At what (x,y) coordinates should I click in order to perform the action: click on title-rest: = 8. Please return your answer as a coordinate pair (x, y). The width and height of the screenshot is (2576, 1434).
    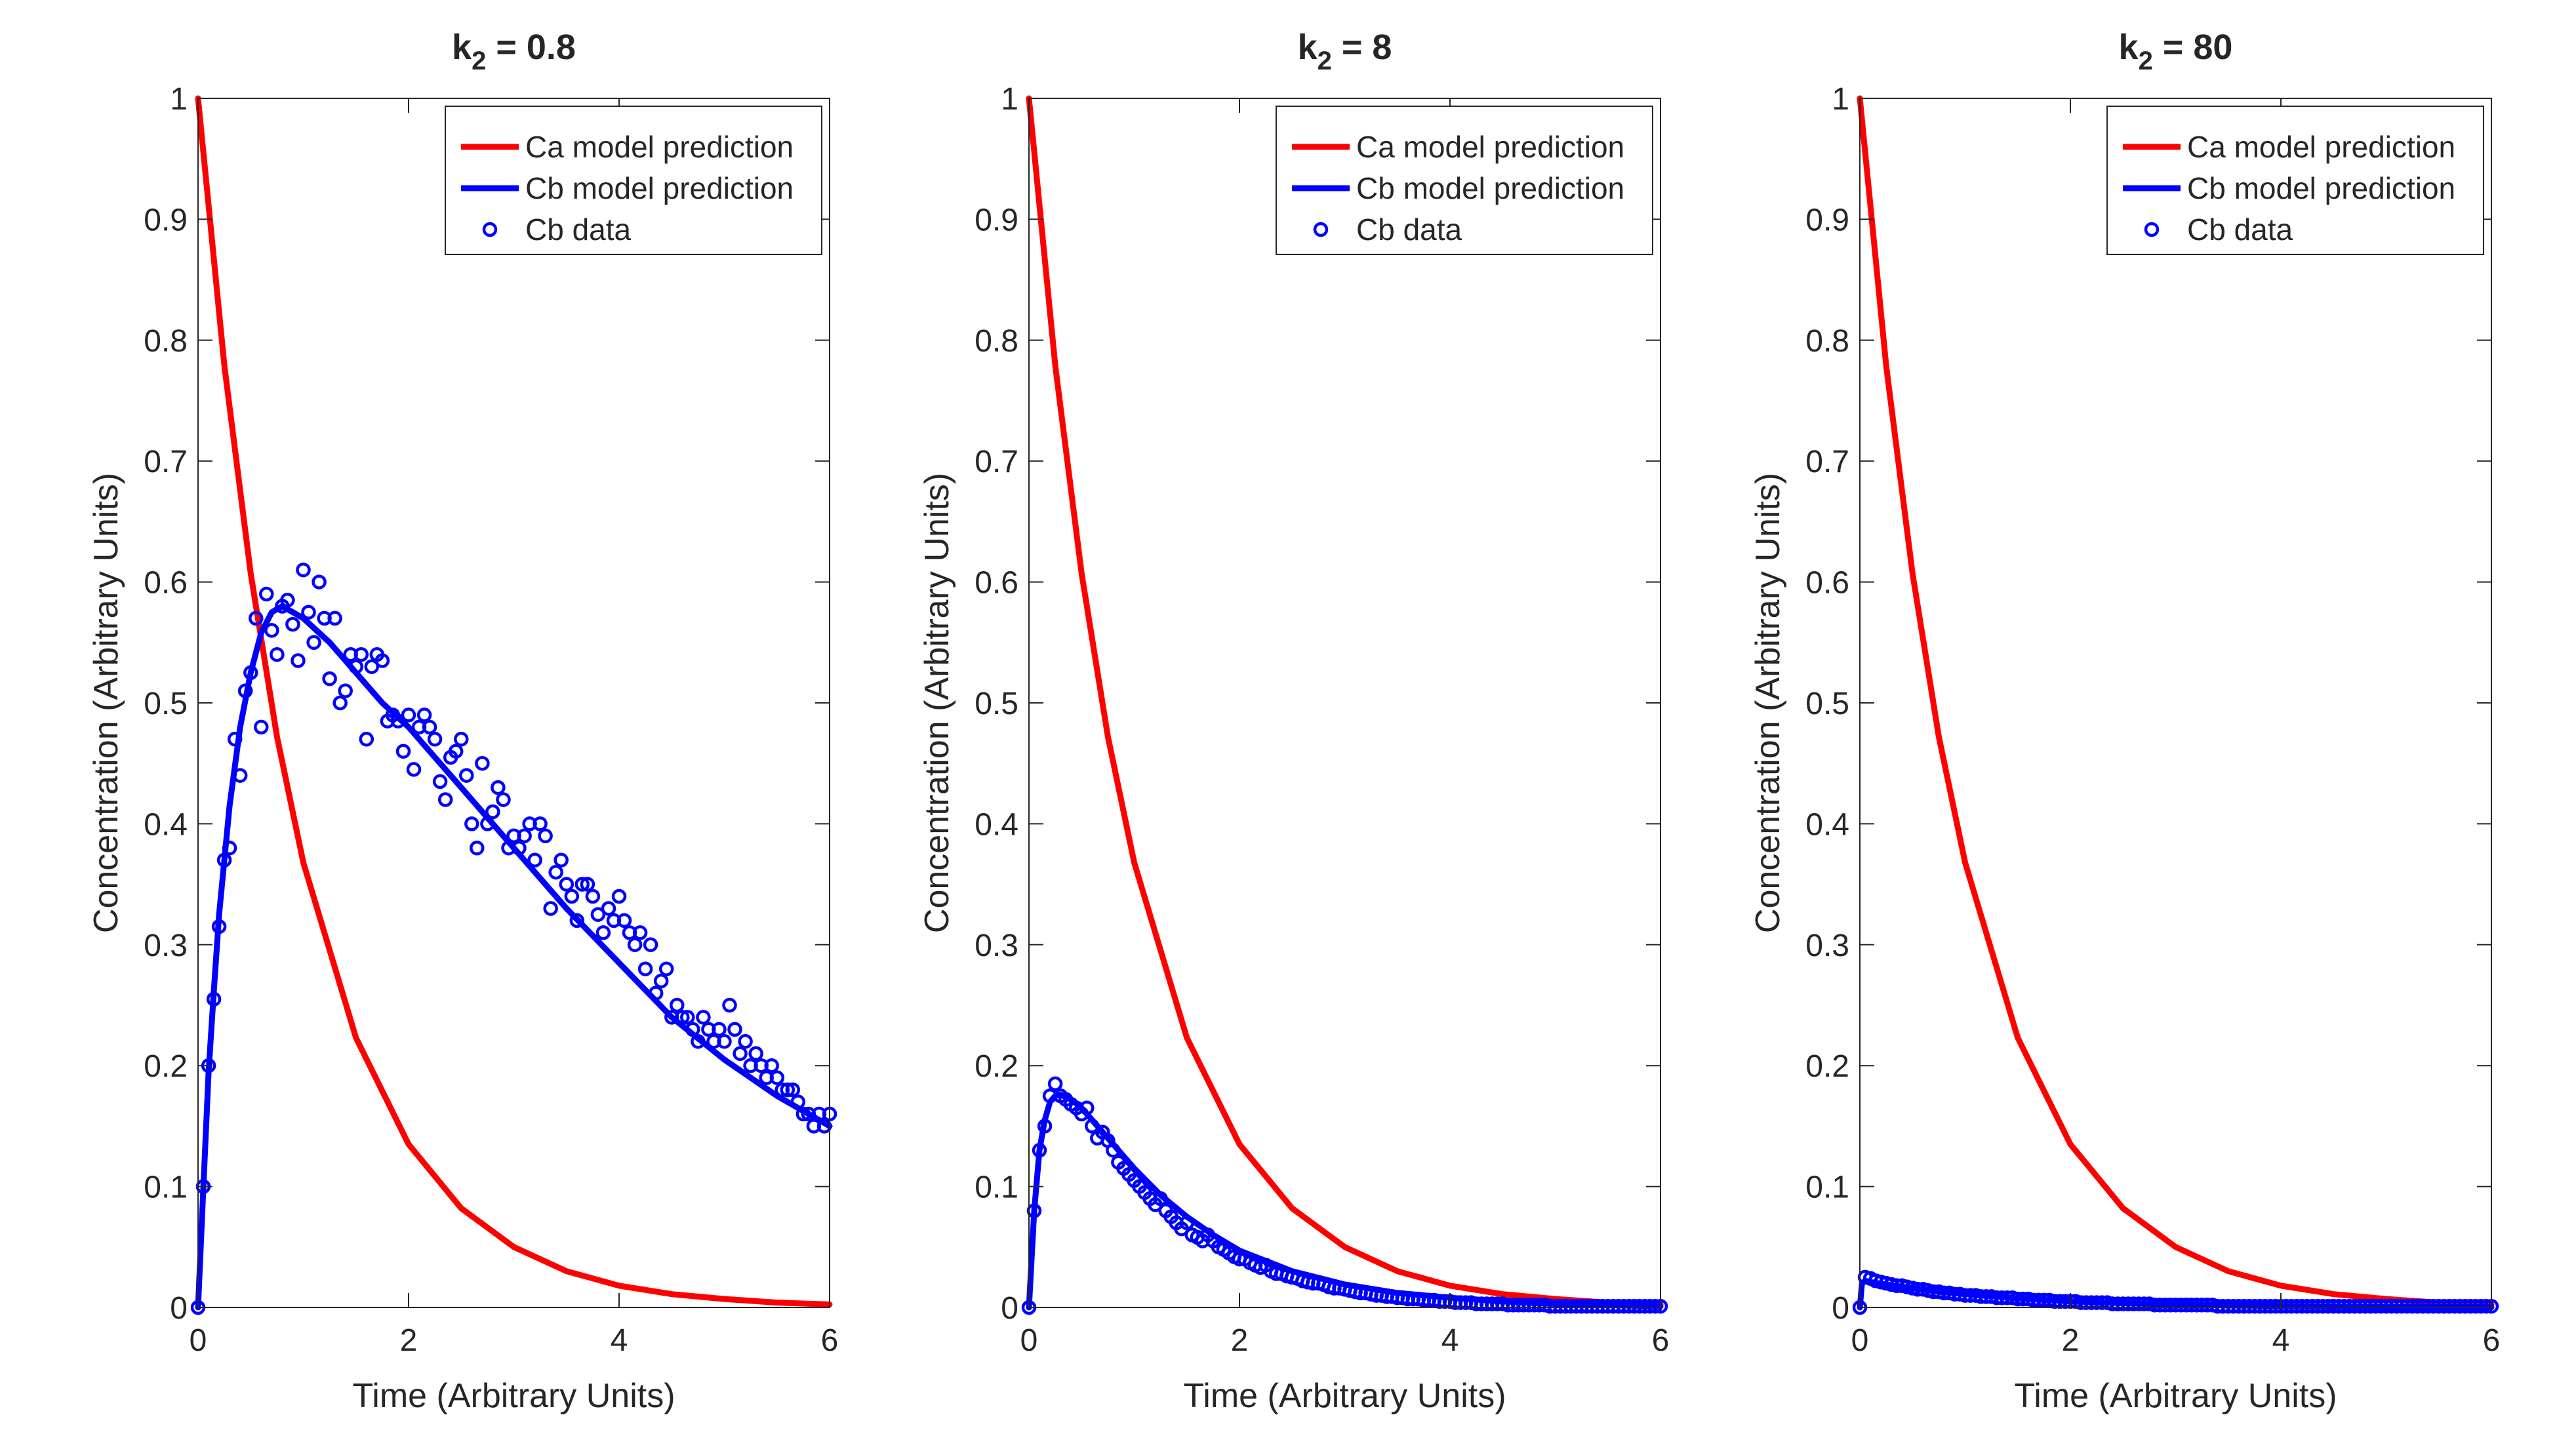
    Looking at the image, I should click on (1362, 47).